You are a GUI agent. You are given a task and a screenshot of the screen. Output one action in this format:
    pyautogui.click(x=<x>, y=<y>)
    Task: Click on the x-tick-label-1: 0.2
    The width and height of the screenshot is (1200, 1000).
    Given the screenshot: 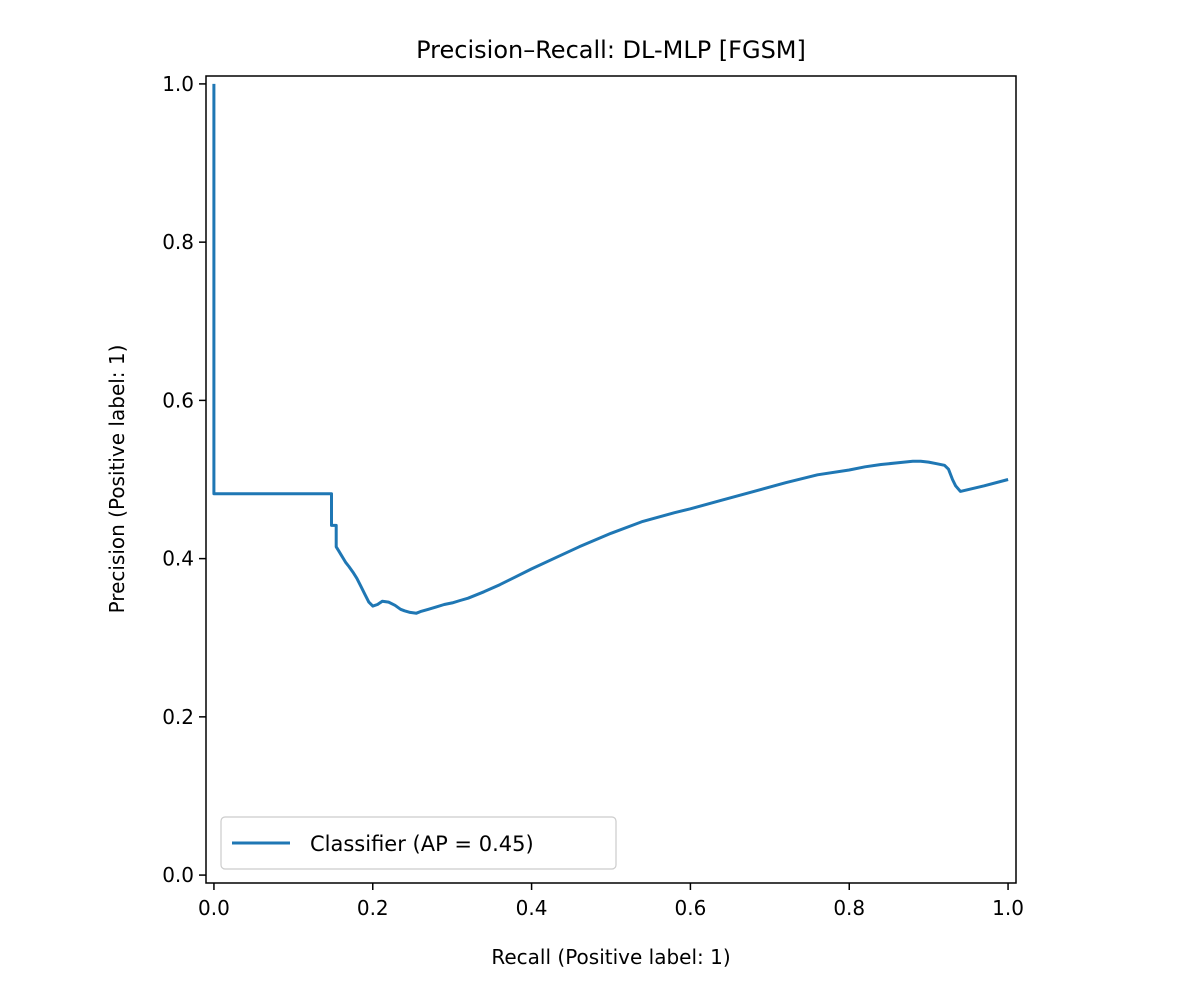 What is the action you would take?
    pyautogui.click(x=373, y=908)
    